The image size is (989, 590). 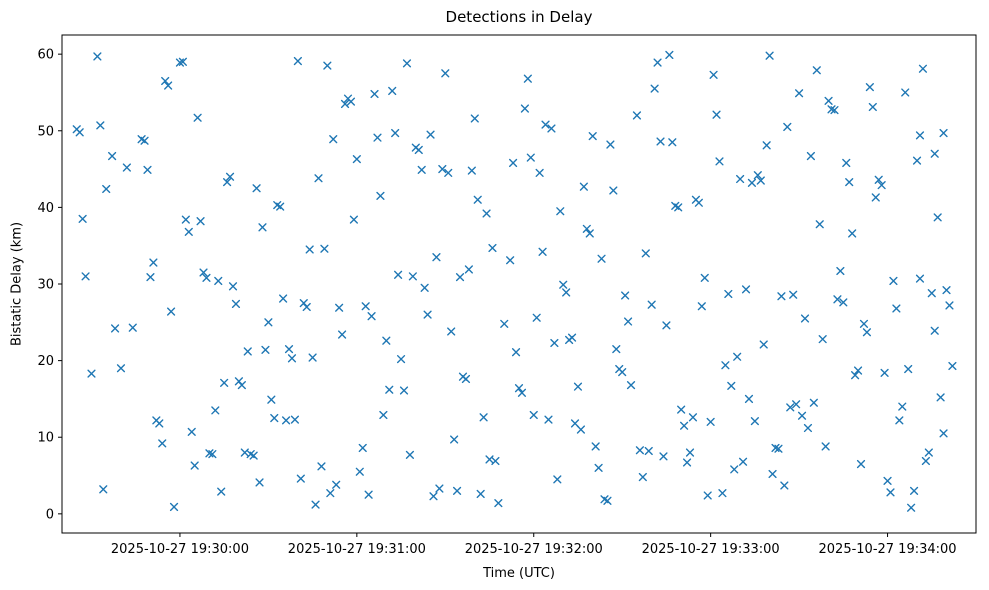 I want to click on x-tick-label: 2025-10-27 19:32:00, so click(x=534, y=549).